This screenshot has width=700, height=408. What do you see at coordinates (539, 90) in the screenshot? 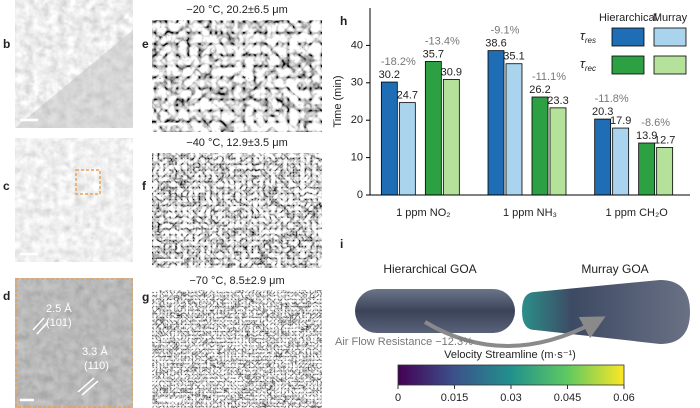
I see `value-label: 26.2` at bounding box center [539, 90].